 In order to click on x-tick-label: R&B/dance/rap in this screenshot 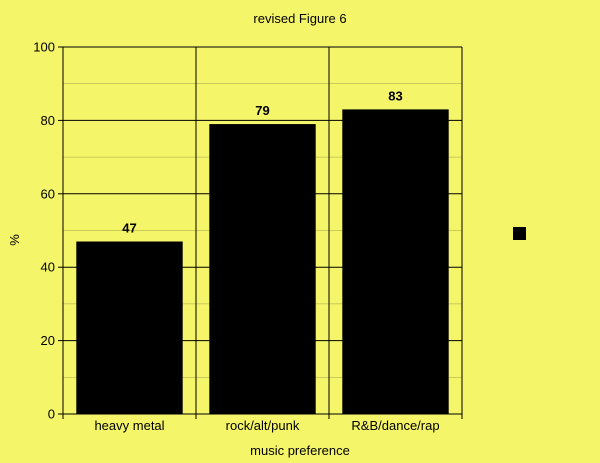, I will do `click(395, 425)`.